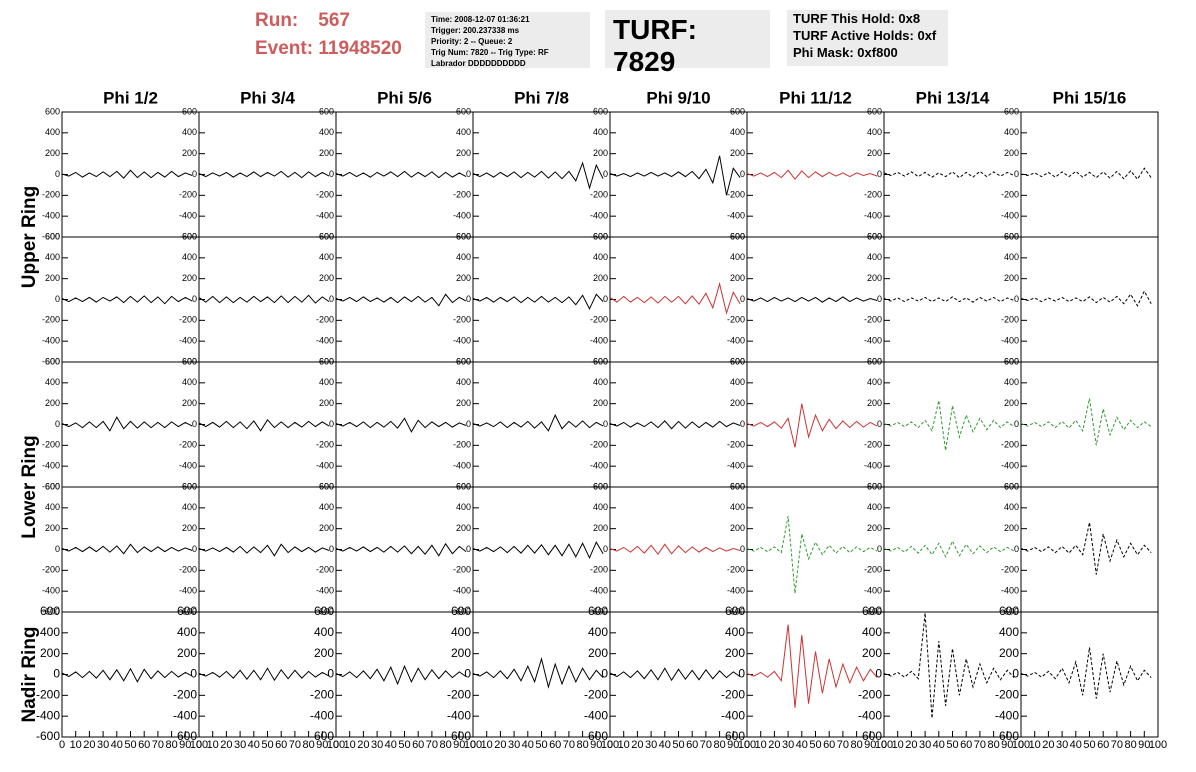  Describe the element at coordinates (993, 745) in the screenshot. I see `x-tick-label: 80` at that location.